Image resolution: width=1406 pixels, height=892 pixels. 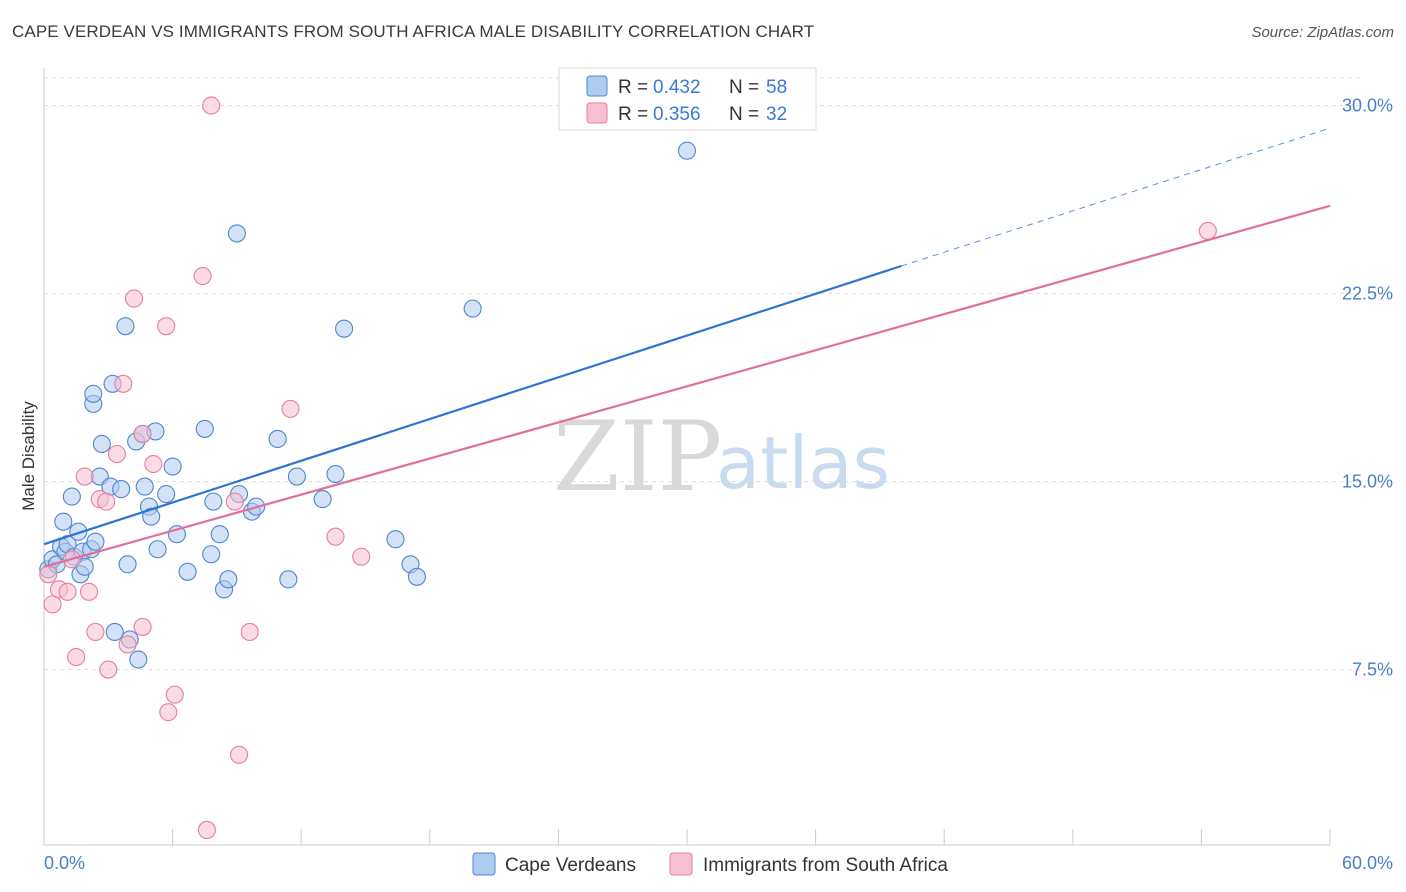 I want to click on y-tick-label: 22.5%, so click(x=1367, y=294).